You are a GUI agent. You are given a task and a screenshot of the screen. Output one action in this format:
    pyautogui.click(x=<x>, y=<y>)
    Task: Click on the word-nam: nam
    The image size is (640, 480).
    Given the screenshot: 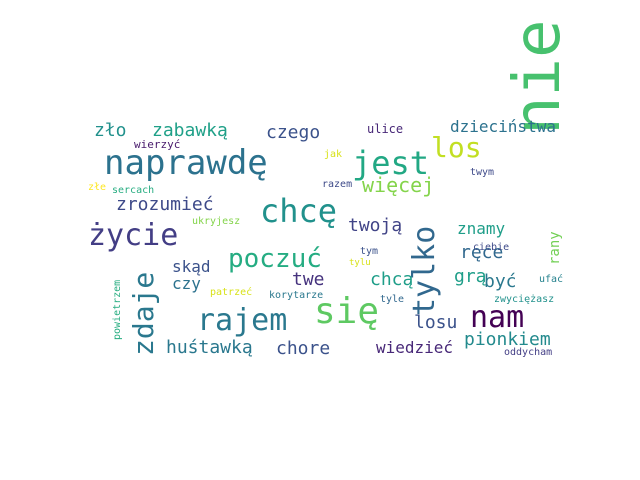 What is the action you would take?
    pyautogui.click(x=497, y=317)
    